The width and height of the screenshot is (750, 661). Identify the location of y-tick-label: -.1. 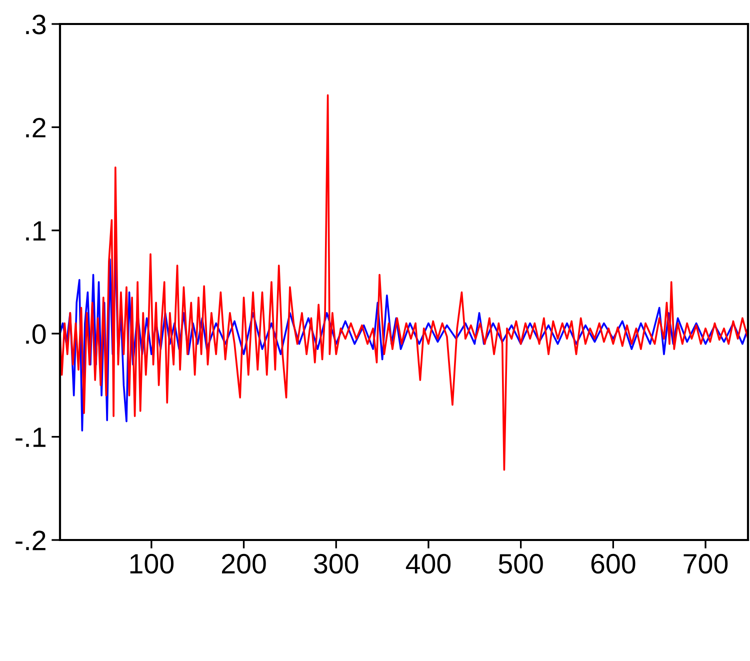
(31, 437).